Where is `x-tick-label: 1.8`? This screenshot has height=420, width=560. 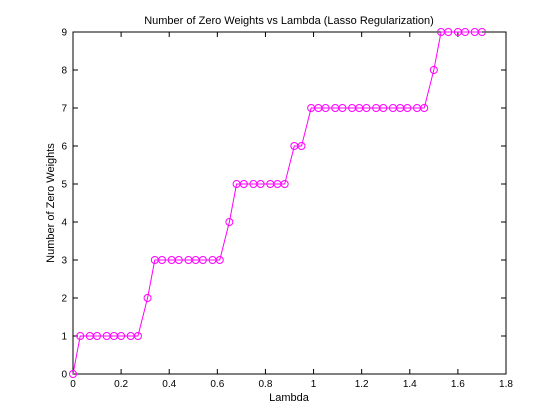 x-tick-label: 1.8 is located at coordinates (506, 384).